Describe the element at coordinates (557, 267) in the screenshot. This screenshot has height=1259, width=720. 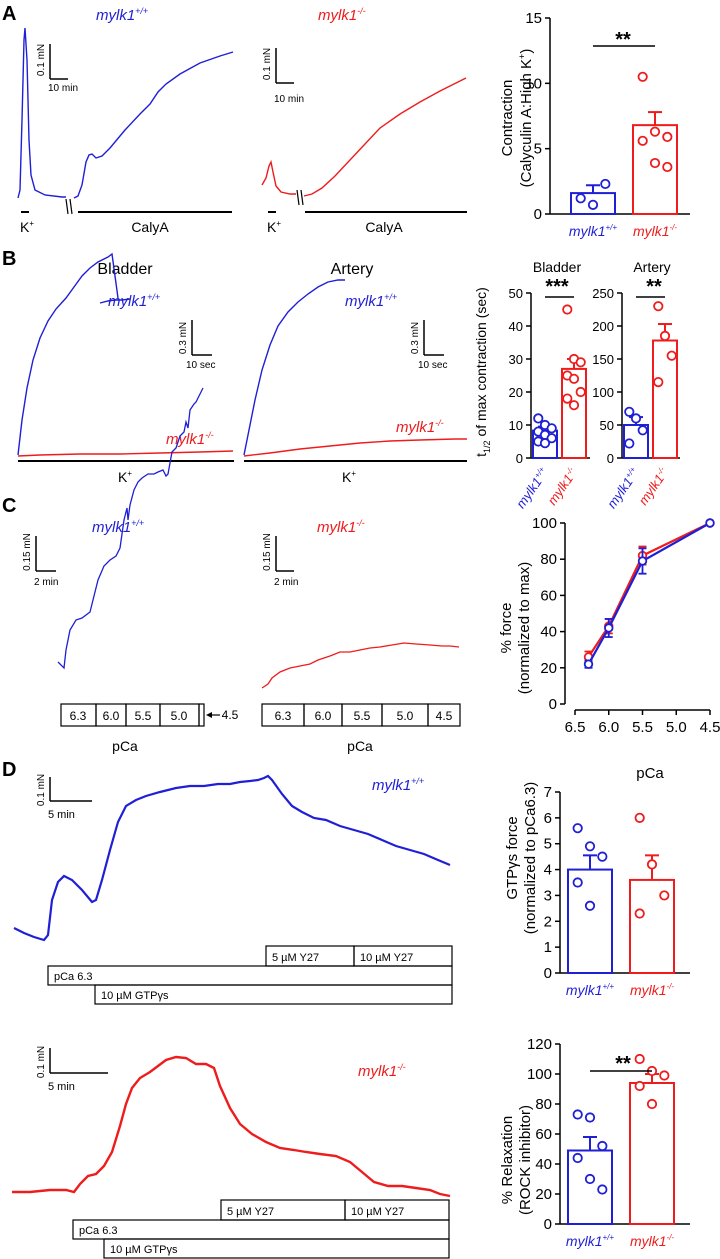
I see `chart-b-bladder-title: Bladder` at that location.